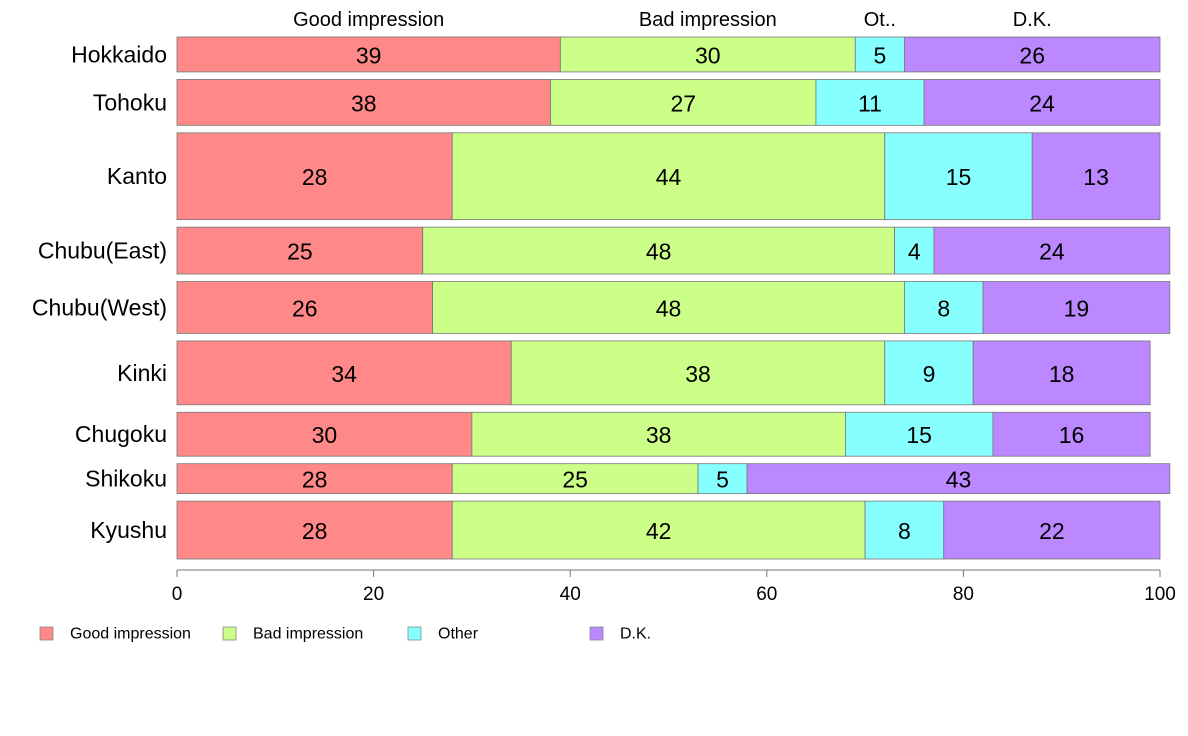  I want to click on data-label: 16, so click(1072, 435).